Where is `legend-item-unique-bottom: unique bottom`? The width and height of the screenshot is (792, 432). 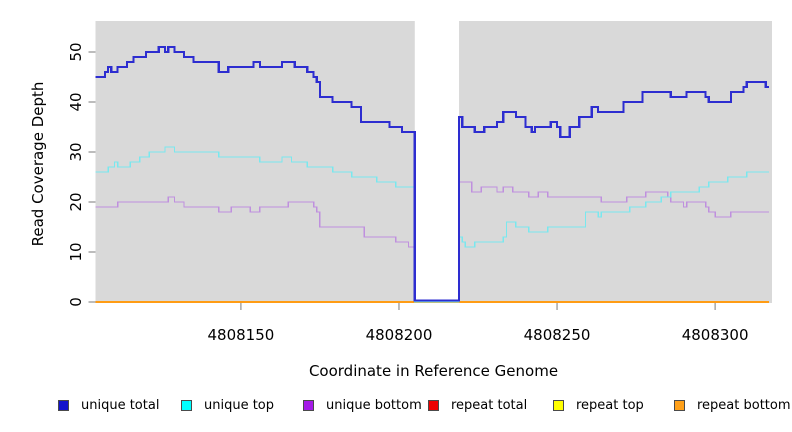 legend-item-unique-bottom: unique bottom is located at coordinates (362, 405).